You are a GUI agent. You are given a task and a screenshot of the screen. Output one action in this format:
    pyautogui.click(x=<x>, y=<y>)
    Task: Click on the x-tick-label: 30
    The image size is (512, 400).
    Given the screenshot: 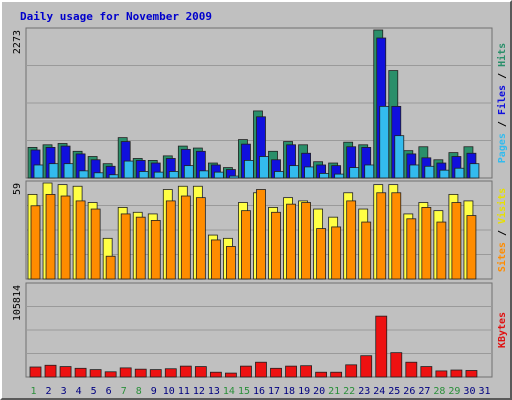 What is the action you would take?
    pyautogui.click(x=469, y=391)
    